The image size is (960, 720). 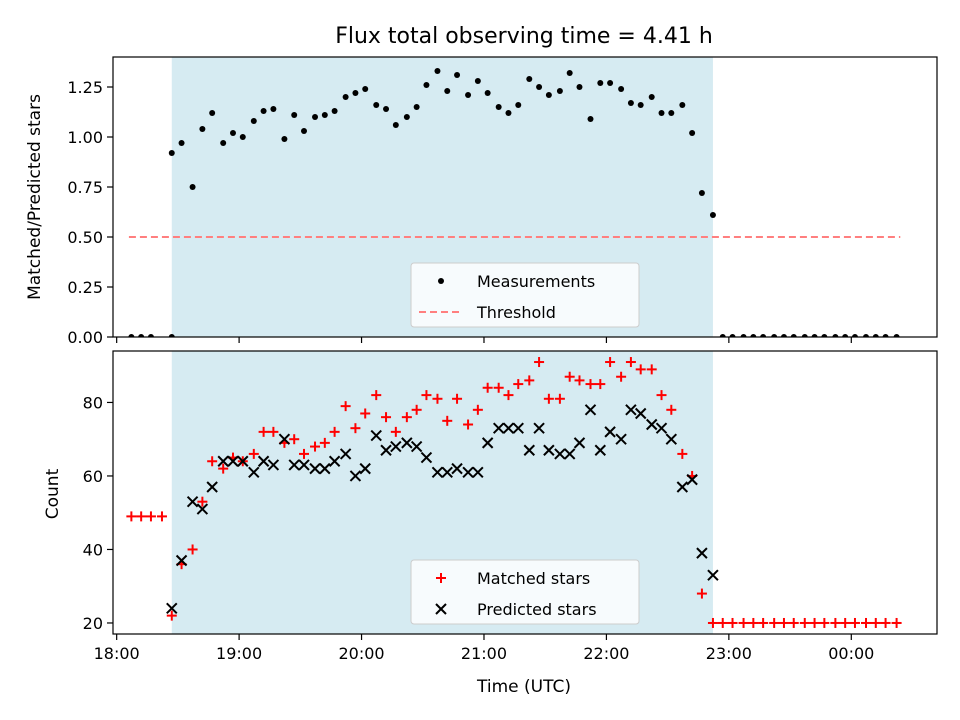 I want to click on y-tick-label: 1.25, so click(x=85, y=87).